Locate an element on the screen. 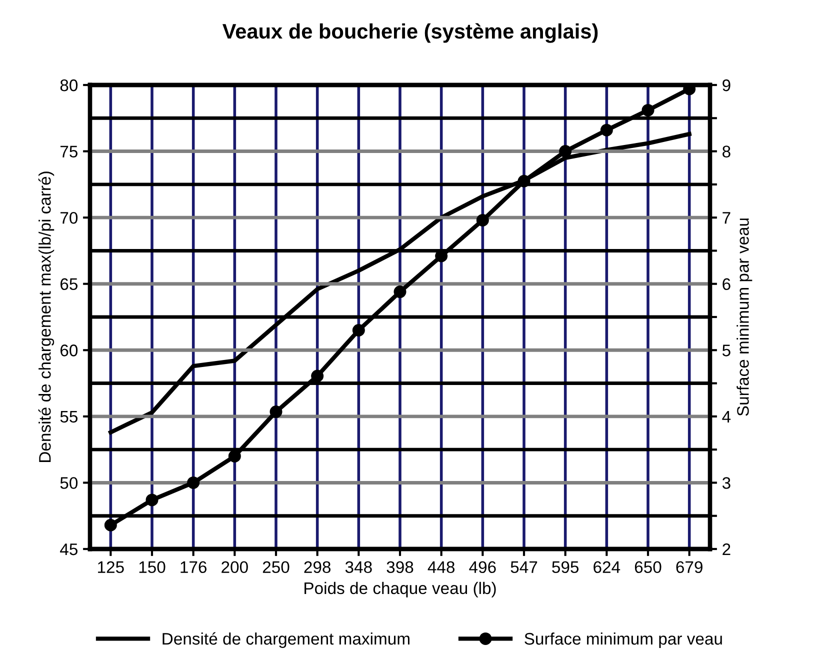  chart-title: Veaux de boucherie (système anglais) is located at coordinates (410, 33).